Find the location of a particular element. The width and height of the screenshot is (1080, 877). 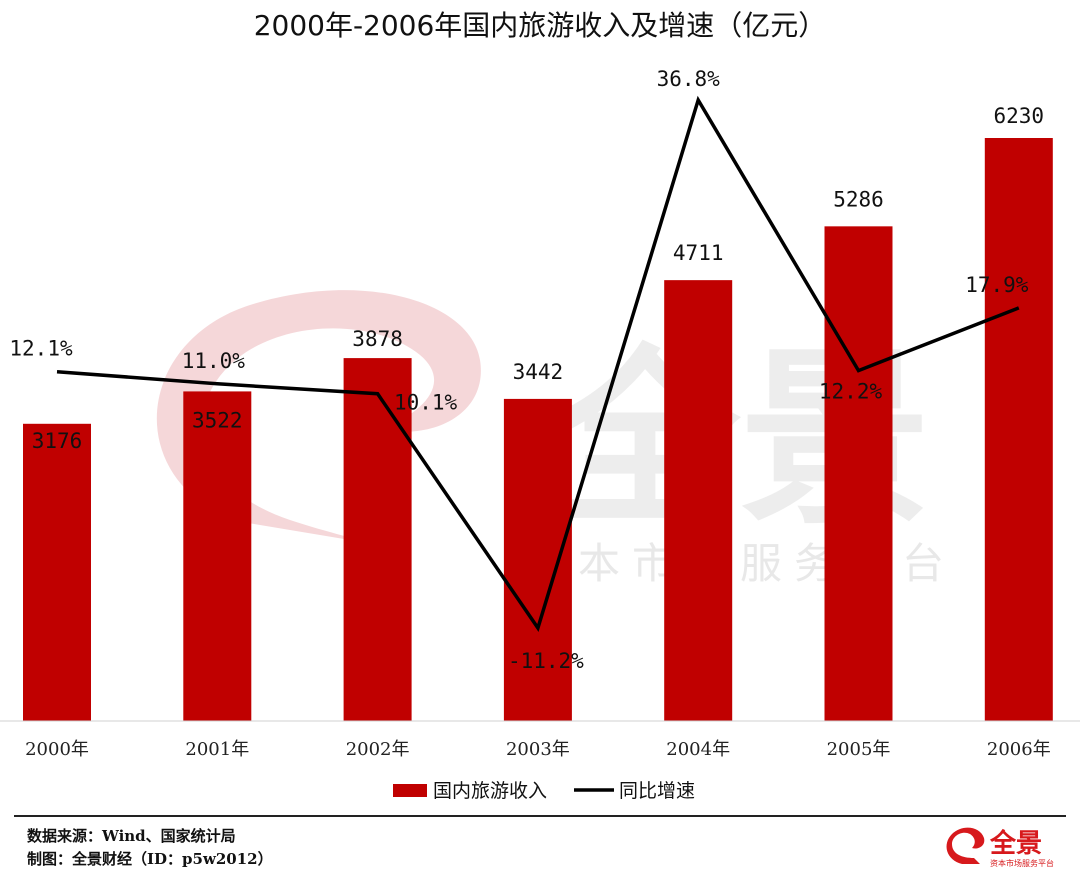

x-tick-group: 2000年 2001年 2002年 2003年 2004年 2005年 2006年 is located at coordinates (538, 749).